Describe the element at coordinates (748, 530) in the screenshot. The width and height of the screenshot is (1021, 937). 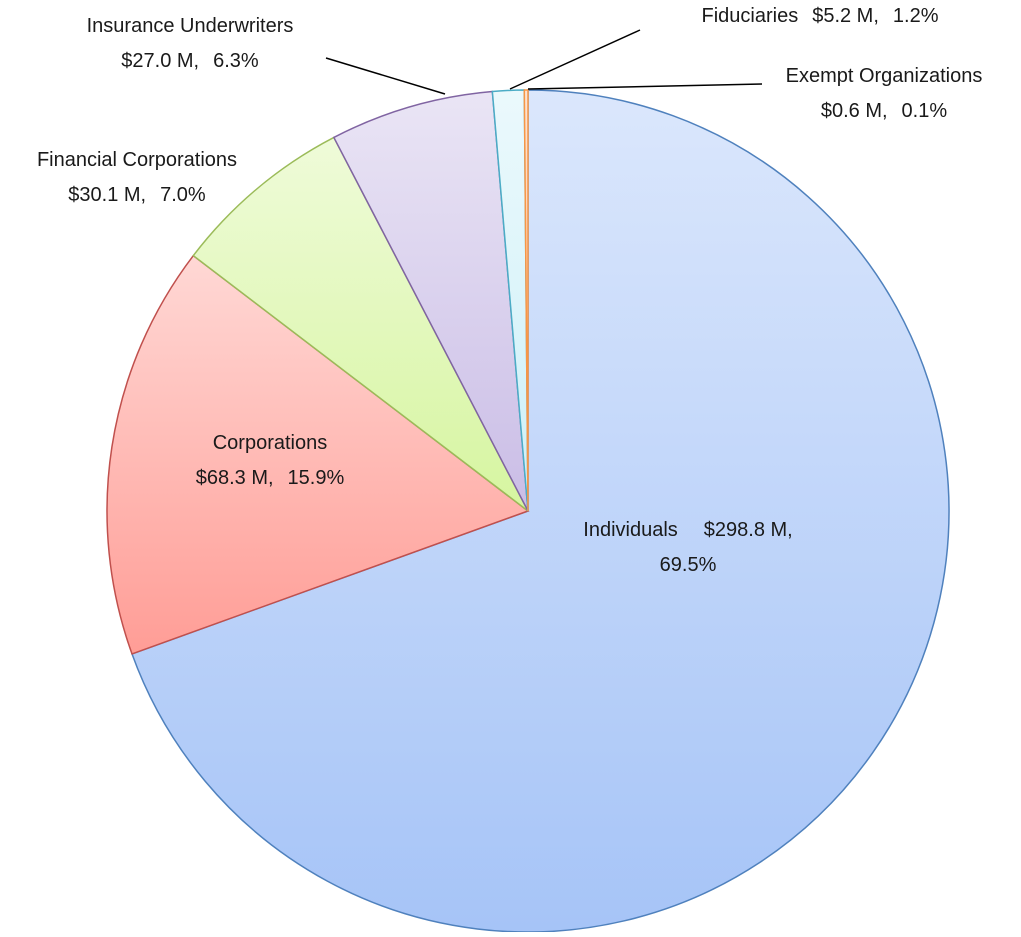
I see `label-value: $298.8 M,` at that location.